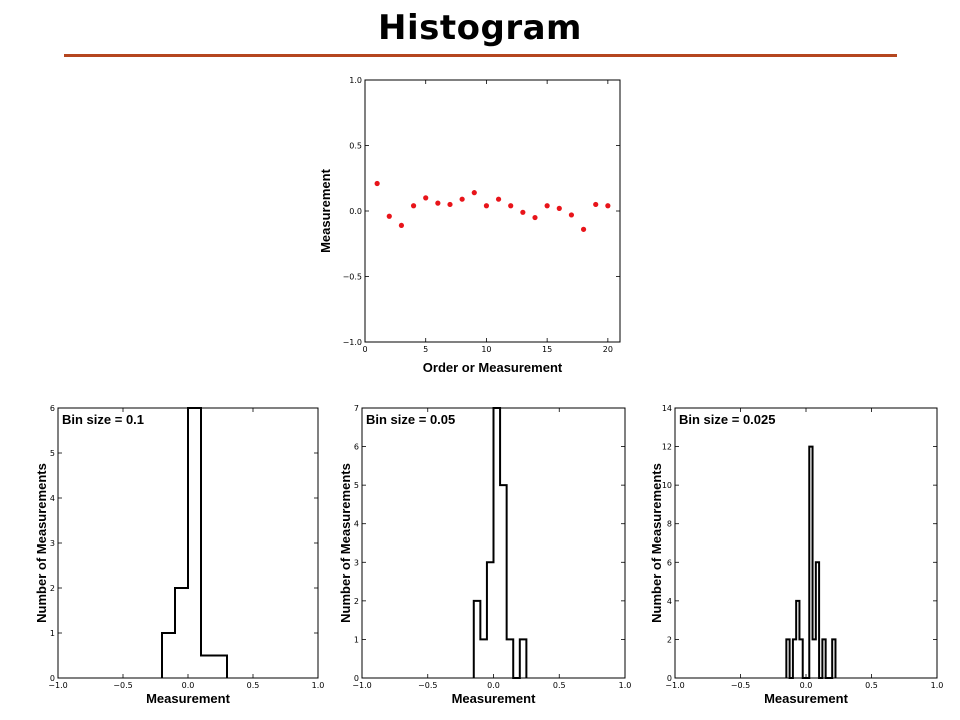 The image size is (960, 720). What do you see at coordinates (493, 367) in the screenshot?
I see `x-axis-title: Order or Measurement` at bounding box center [493, 367].